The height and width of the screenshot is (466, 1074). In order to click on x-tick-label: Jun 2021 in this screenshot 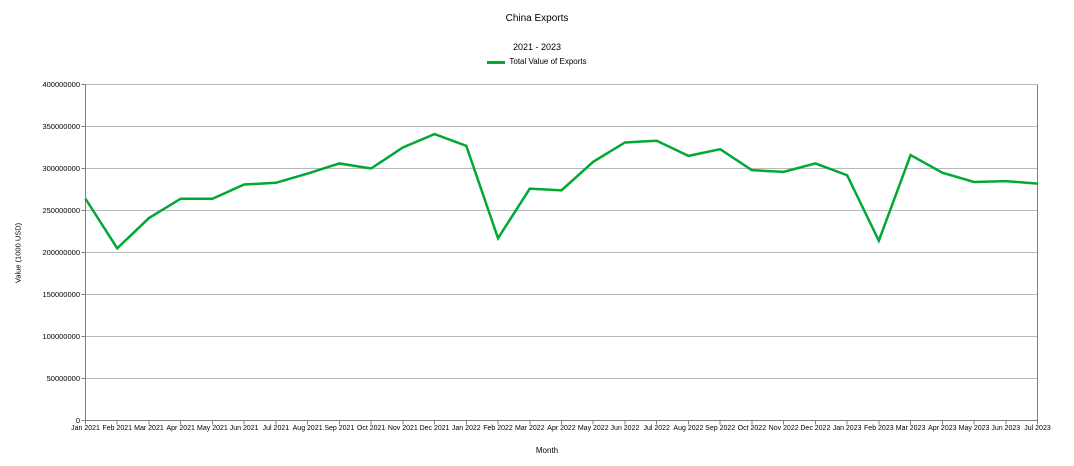, I will do `click(244, 428)`.